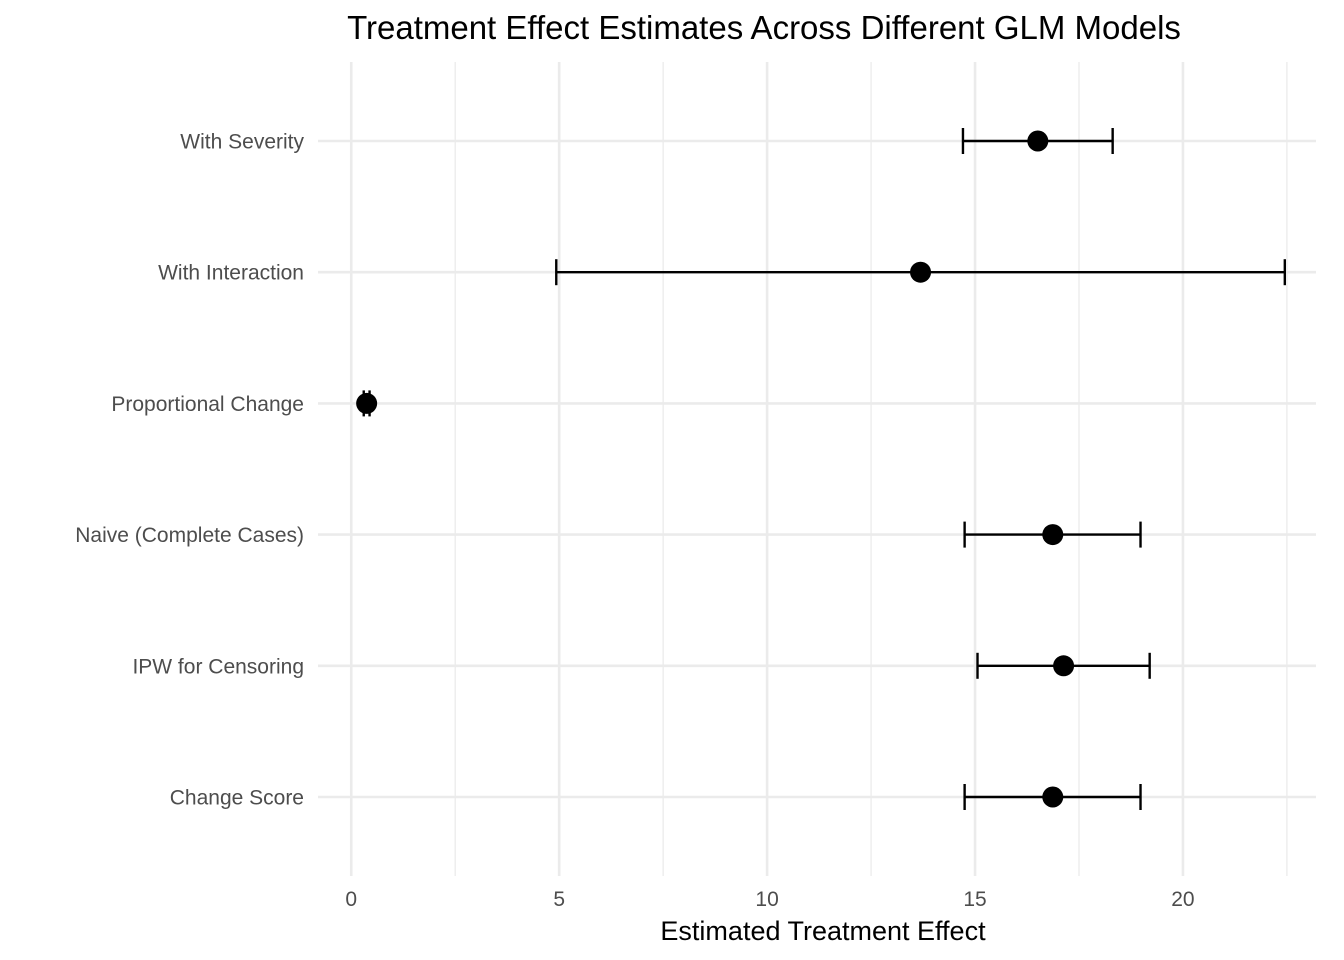  I want to click on x-tick-label: 10, so click(766, 899).